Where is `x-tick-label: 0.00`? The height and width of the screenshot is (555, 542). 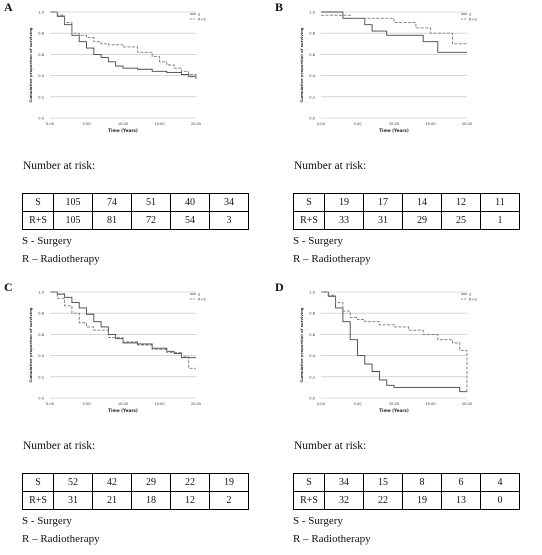
x-tick-label: 0.00 is located at coordinates (321, 124).